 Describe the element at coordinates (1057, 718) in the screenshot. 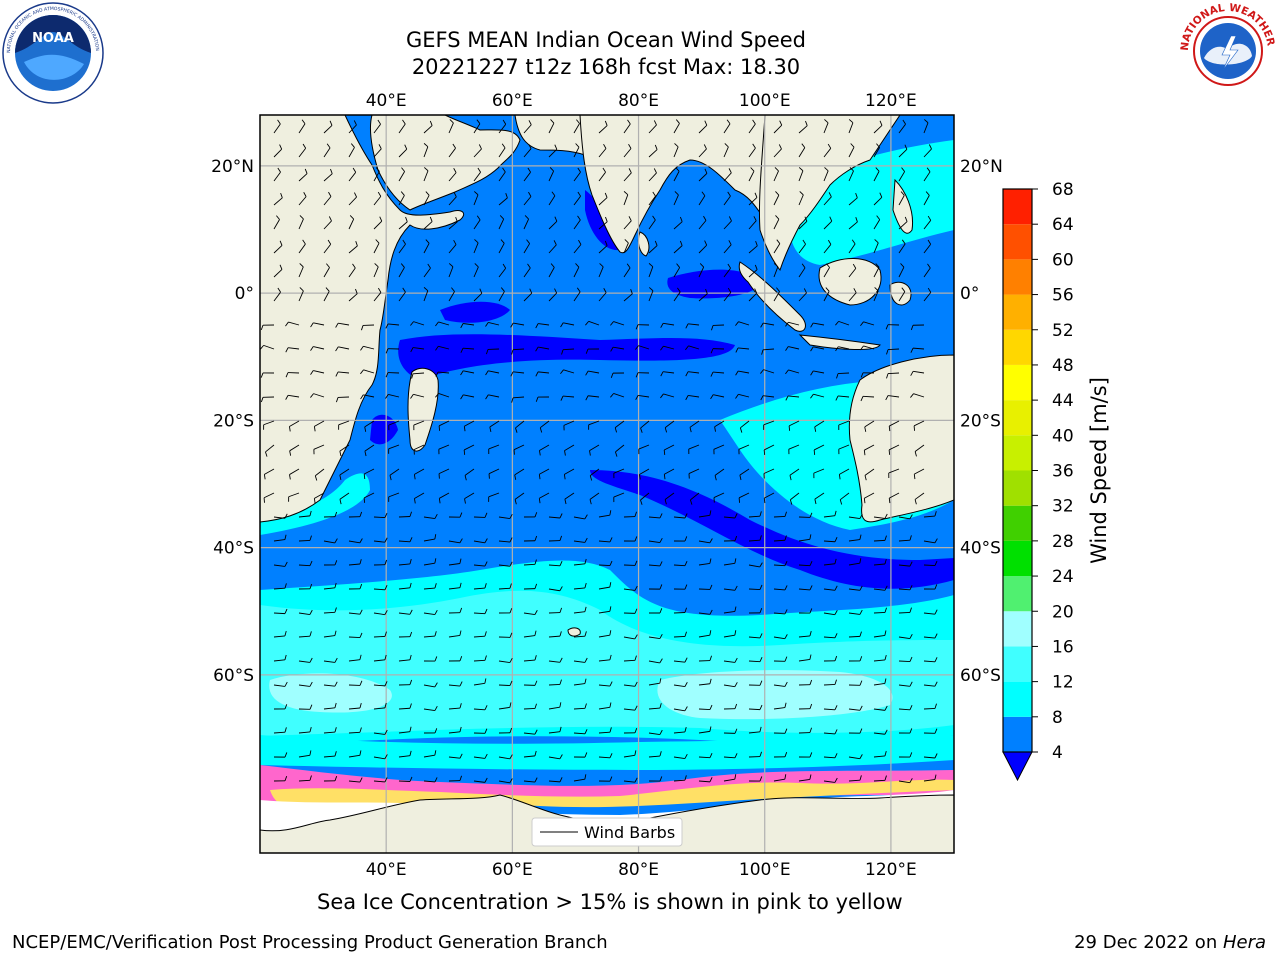

I see `colorbar-tick-label: 8` at that location.